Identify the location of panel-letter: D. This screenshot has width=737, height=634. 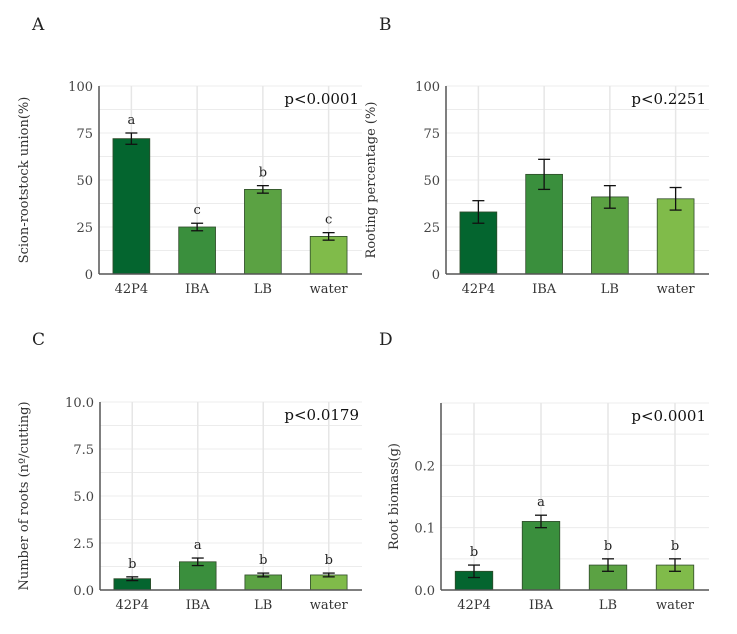
(386, 340).